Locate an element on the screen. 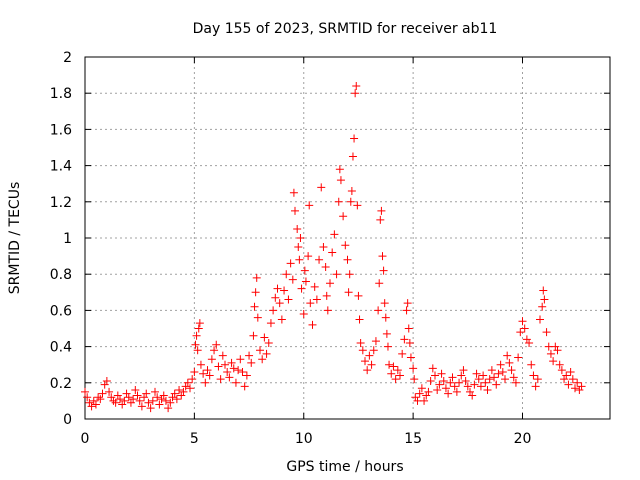  x-tick-label: 0 is located at coordinates (85, 439).